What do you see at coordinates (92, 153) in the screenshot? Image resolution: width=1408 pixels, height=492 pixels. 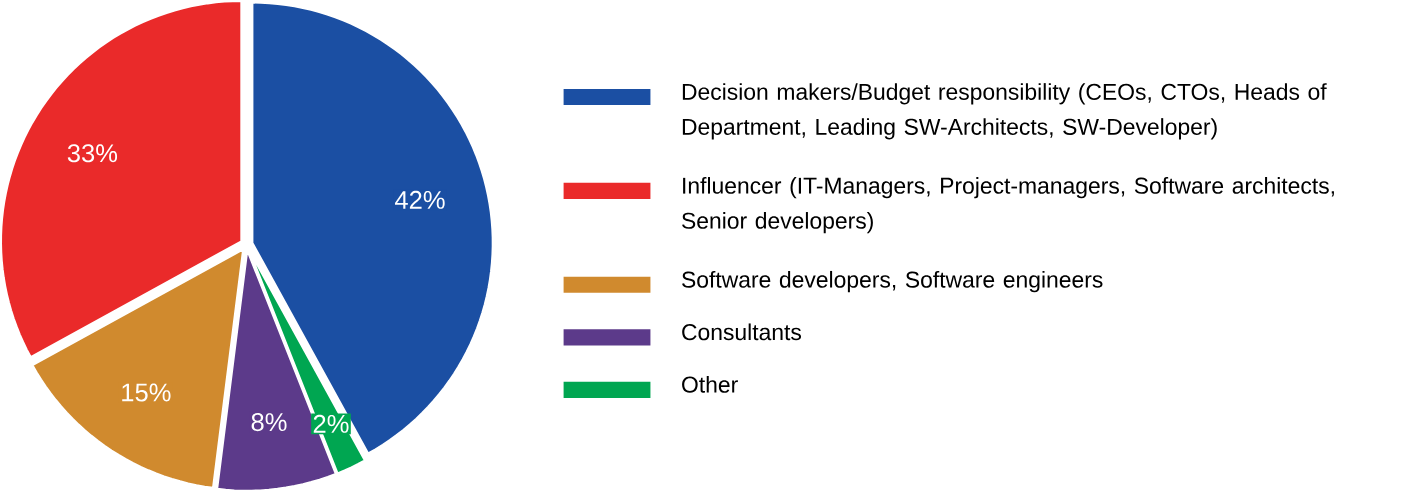 I see `data-label: 33%` at bounding box center [92, 153].